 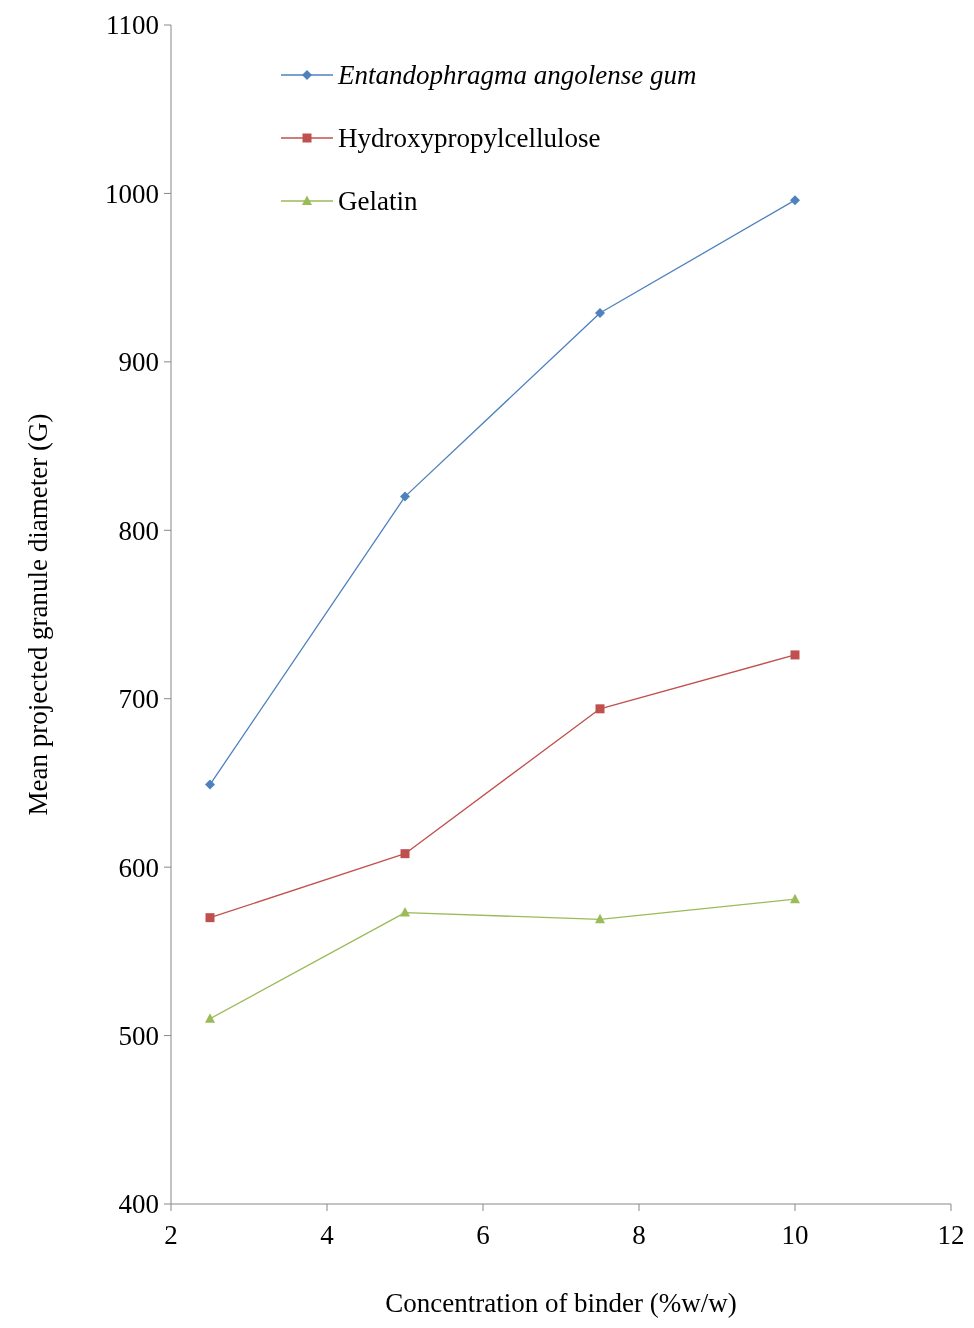 I want to click on y-axis-title: Mean projected granule diameter (G), so click(x=37, y=614).